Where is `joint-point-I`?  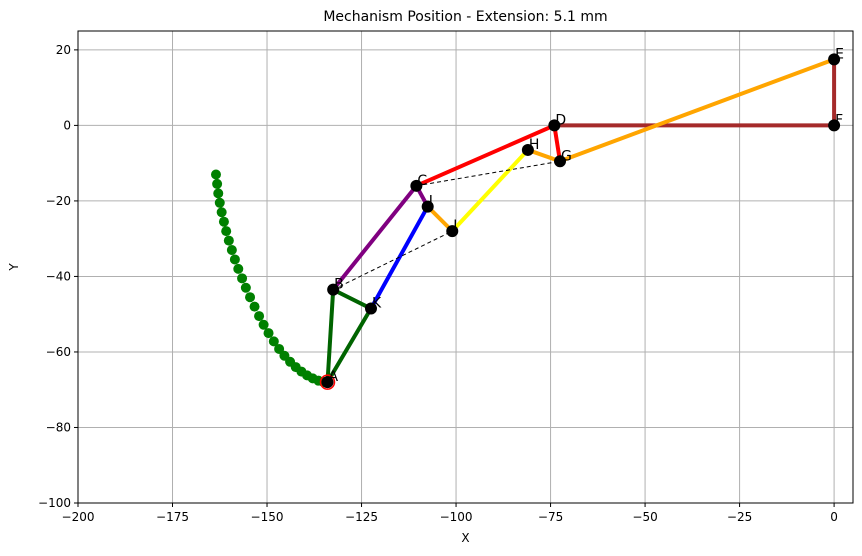 joint-point-I is located at coordinates (452, 231).